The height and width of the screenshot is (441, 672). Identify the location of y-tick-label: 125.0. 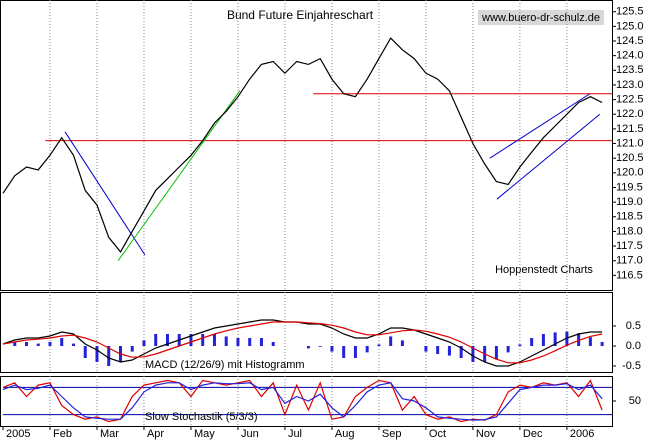
(630, 26).